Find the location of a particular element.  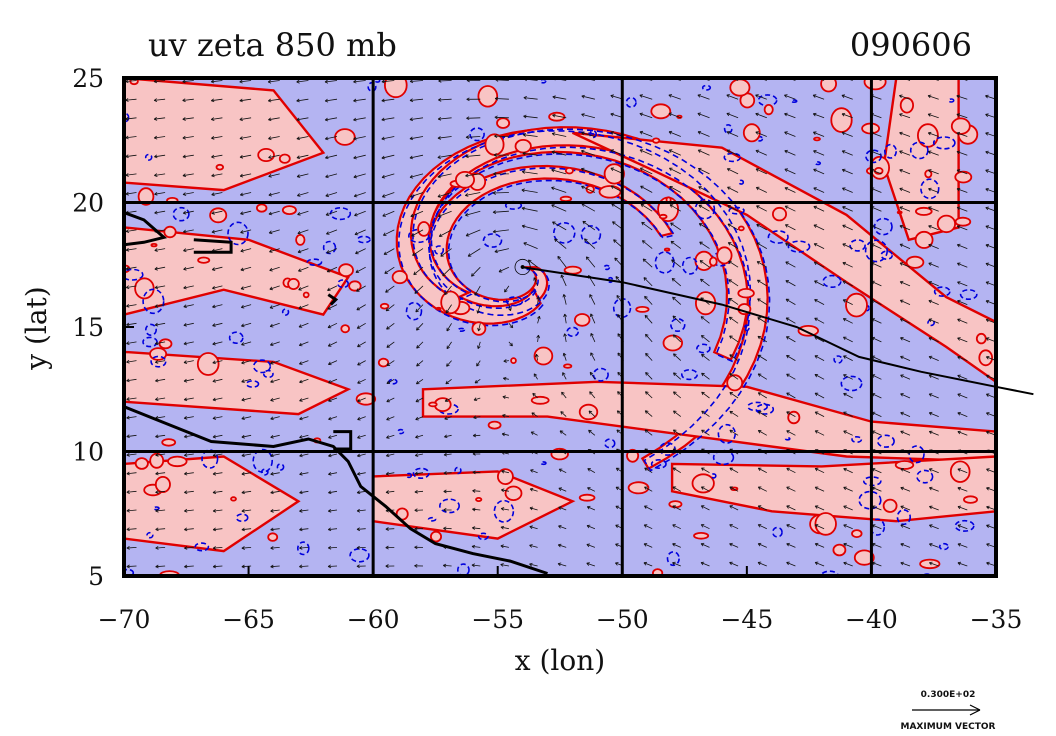

storm-symbol: ☉ is located at coordinates (523, 268).